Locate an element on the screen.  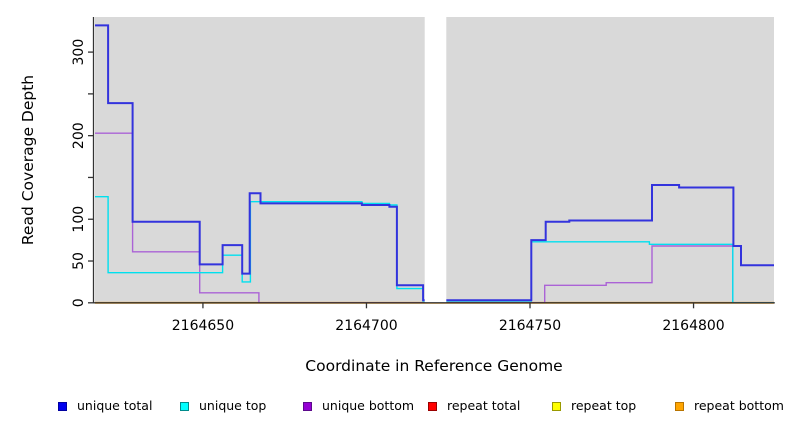
y-axis-title: Read Coverage Depth is located at coordinates (28, 160).